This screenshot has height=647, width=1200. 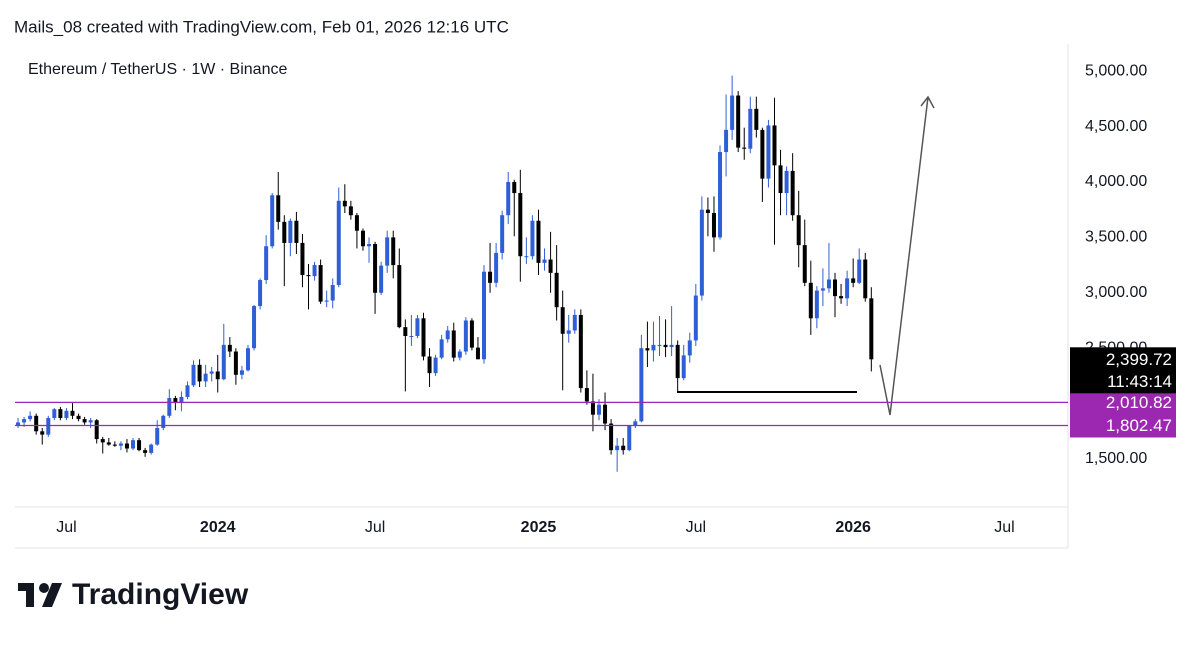 What do you see at coordinates (1139, 359) in the screenshot?
I see `last-price-label: 2,399.72` at bounding box center [1139, 359].